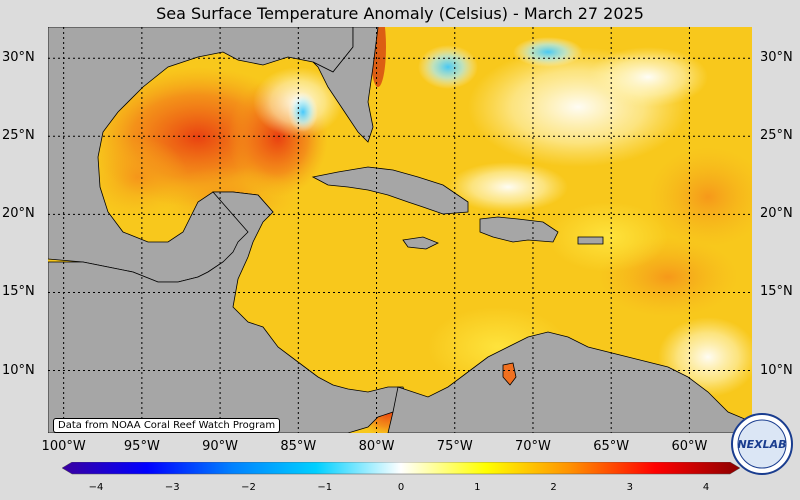 The image size is (800, 500). I want to click on colorbar: −4 −3 −2 −1 0 1 2 3 4, so click(401, 479).